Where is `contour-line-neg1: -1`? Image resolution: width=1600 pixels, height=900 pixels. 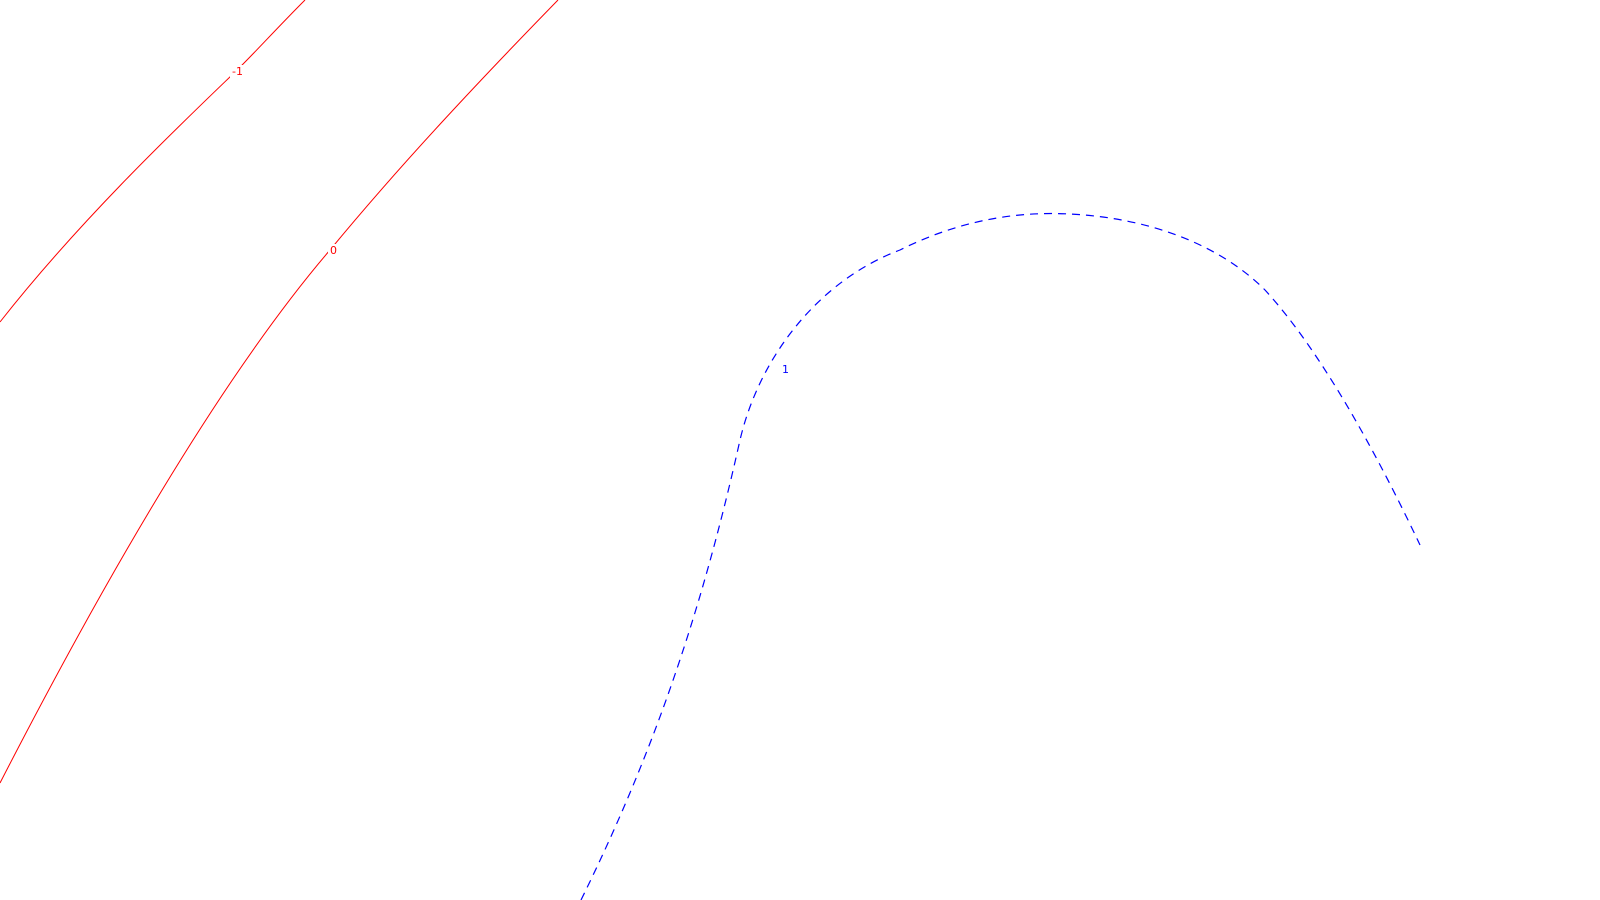 contour-line-neg1: -1 is located at coordinates (153, 161).